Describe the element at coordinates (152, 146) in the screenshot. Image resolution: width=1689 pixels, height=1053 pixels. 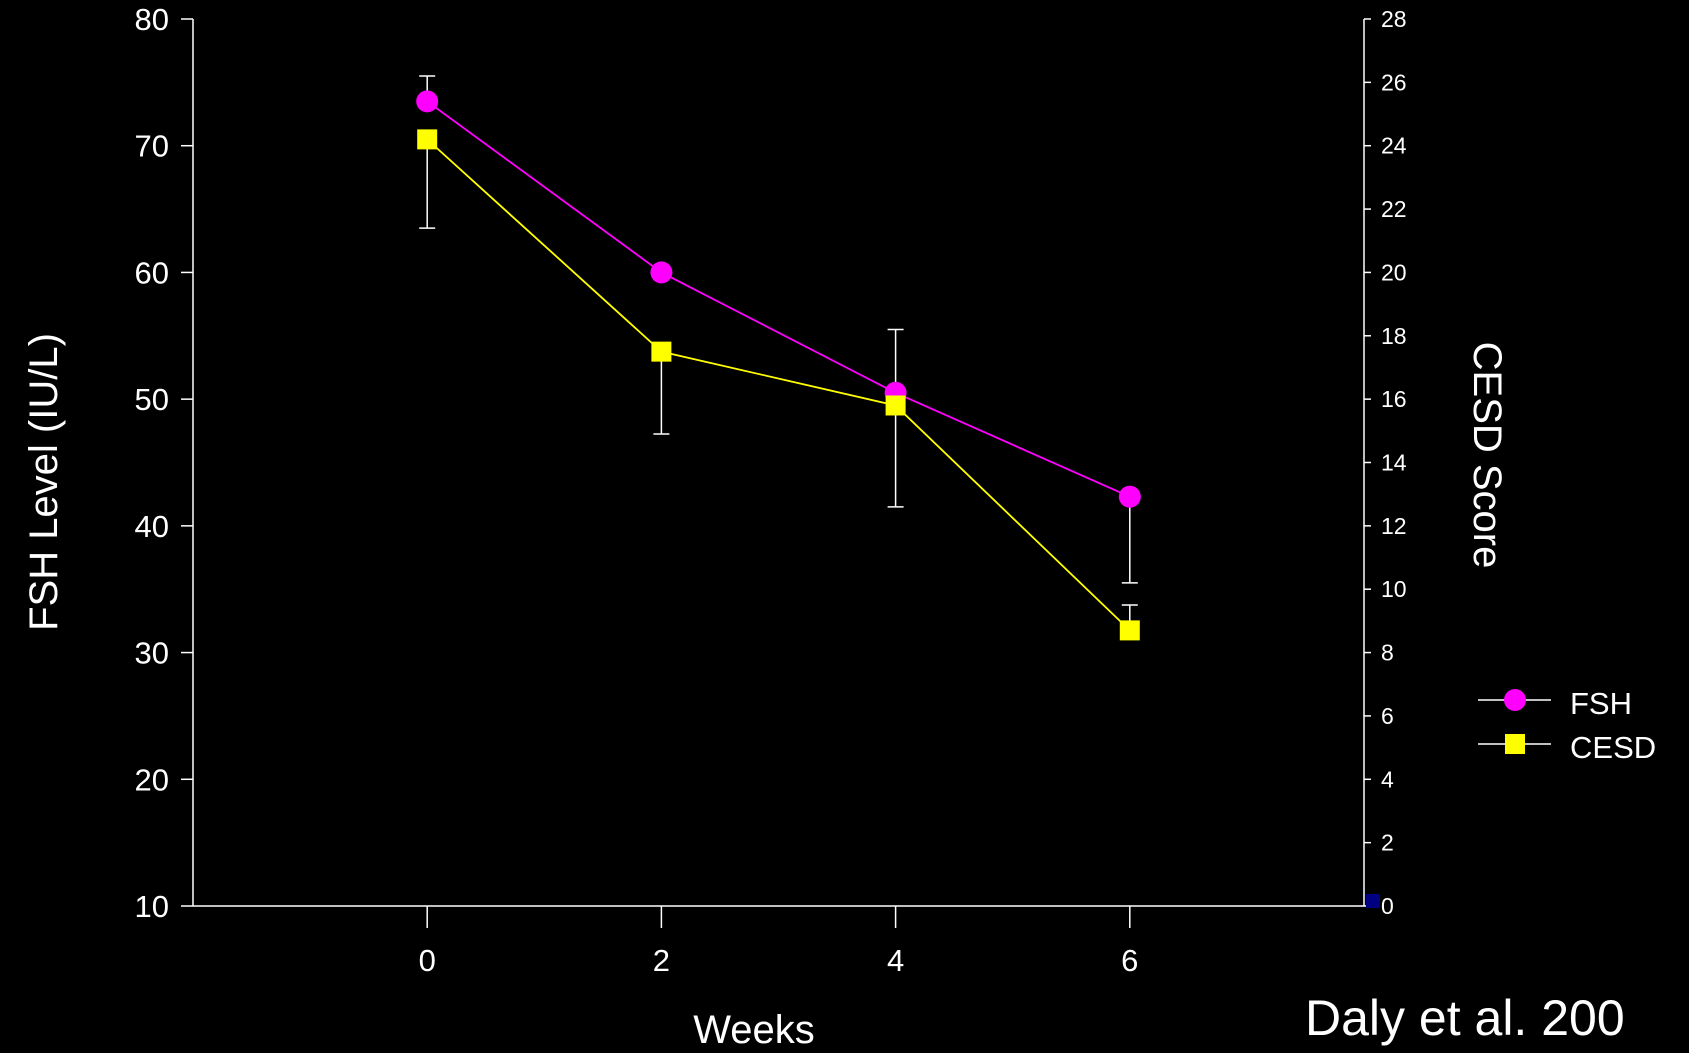
I see `y-tick-label: 70` at that location.